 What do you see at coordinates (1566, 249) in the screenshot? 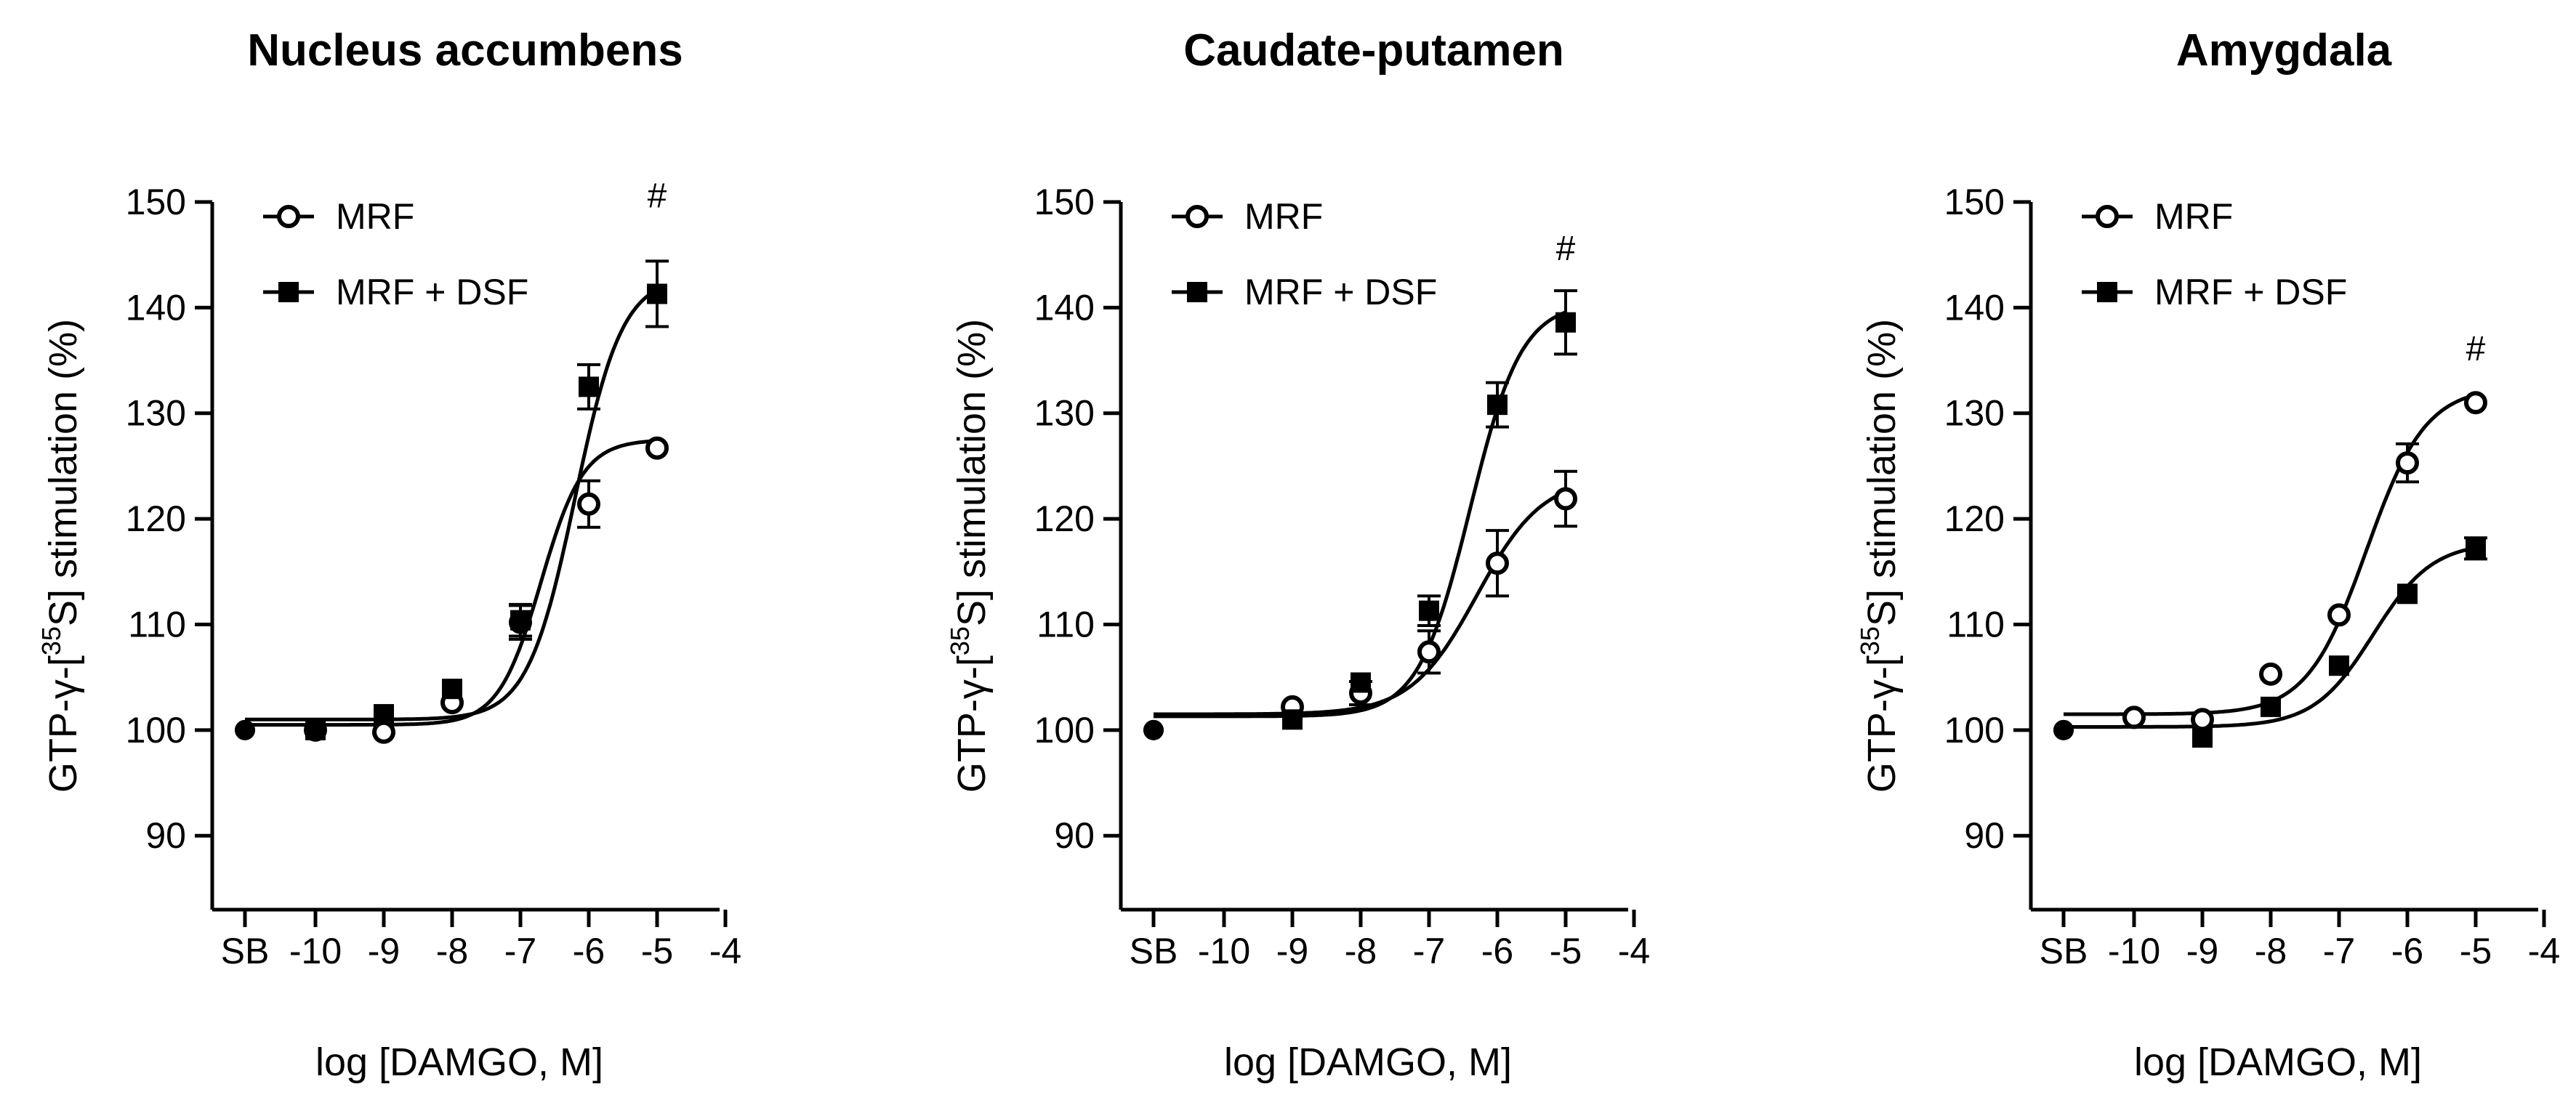
I see `significance-marker: #` at bounding box center [1566, 249].